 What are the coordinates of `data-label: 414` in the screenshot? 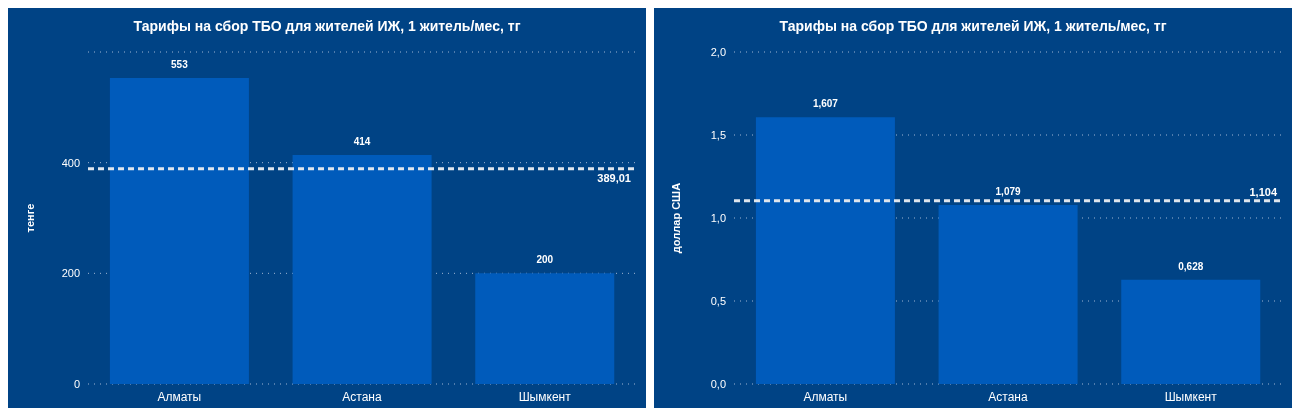 It's located at (362, 141).